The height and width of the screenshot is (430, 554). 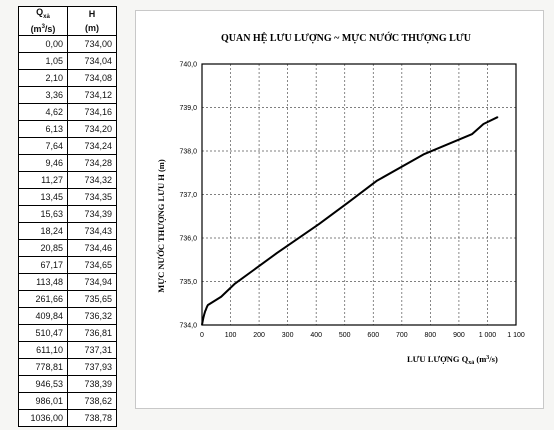 What do you see at coordinates (92, 128) in the screenshot?
I see `cell-water-level: 734,20` at bounding box center [92, 128].